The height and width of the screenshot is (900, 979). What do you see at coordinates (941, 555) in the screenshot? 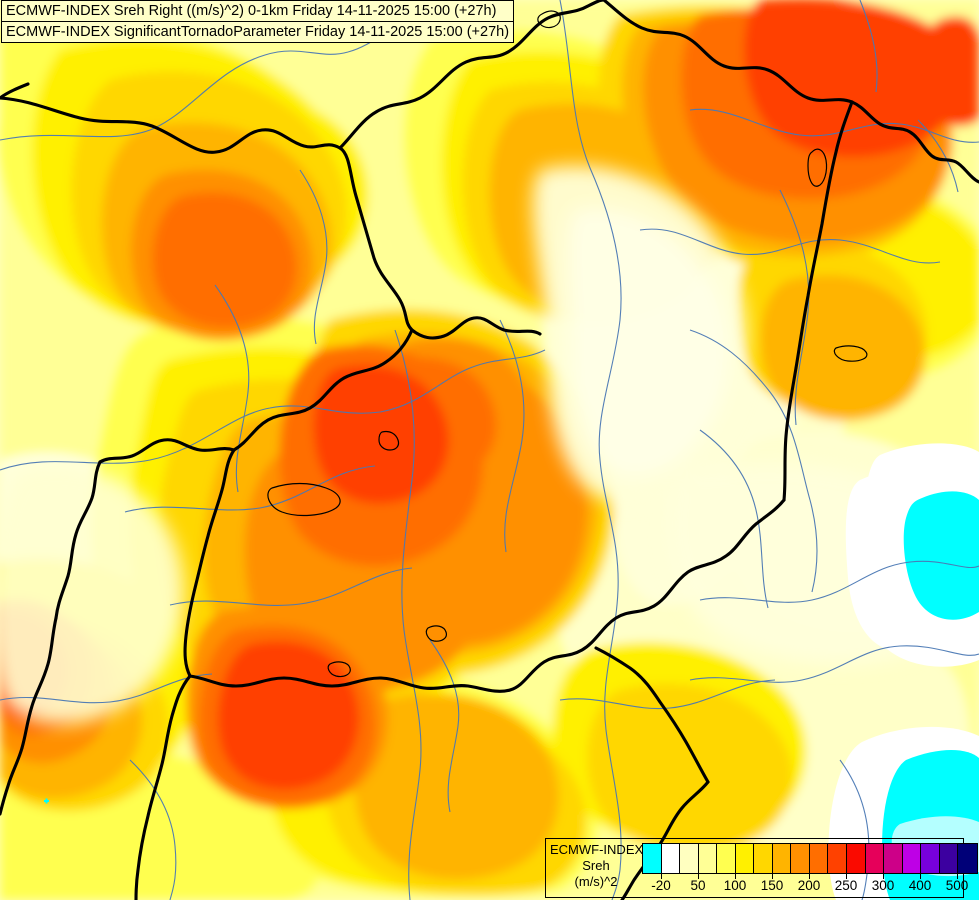
I see `water-body-east-upper` at bounding box center [941, 555].